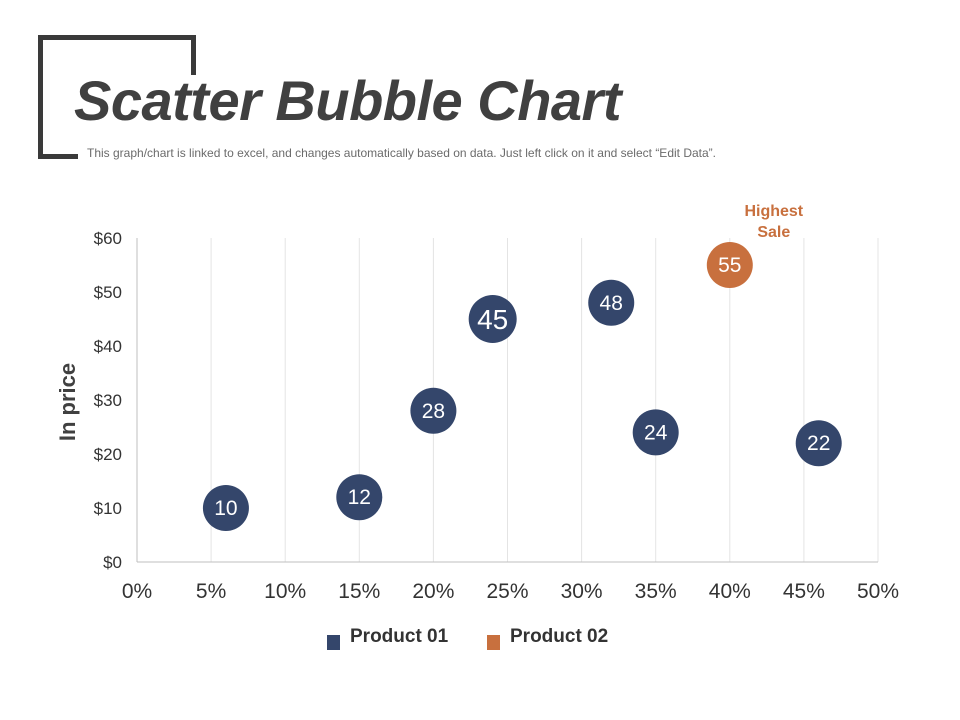  I want to click on title-frame-corner, so click(117, 97).